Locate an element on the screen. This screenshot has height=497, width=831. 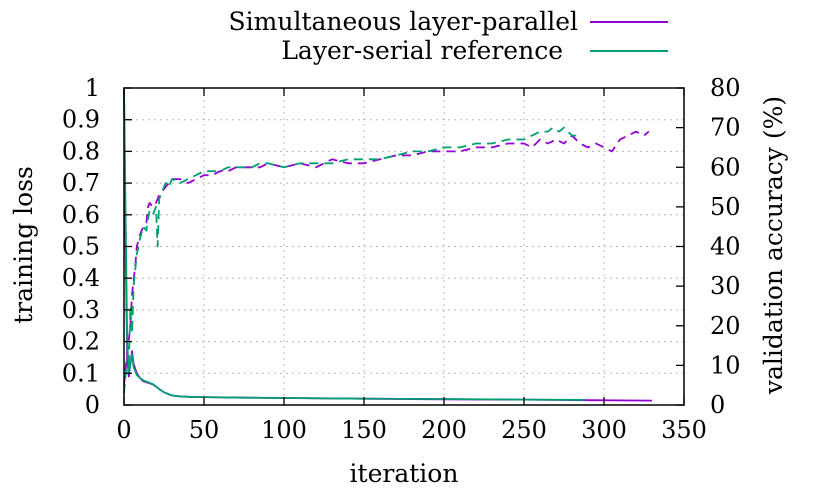
y2-tick-labels: 0 10 20 30 40 50 60 70 80 is located at coordinates (725, 246).